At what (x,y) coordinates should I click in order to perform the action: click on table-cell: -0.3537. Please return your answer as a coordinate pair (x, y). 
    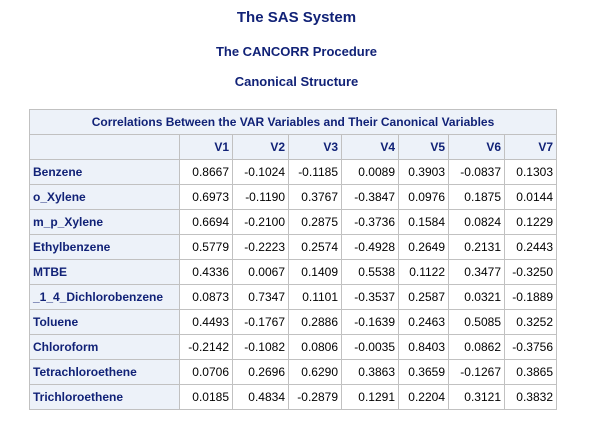
    Looking at the image, I should click on (370, 297).